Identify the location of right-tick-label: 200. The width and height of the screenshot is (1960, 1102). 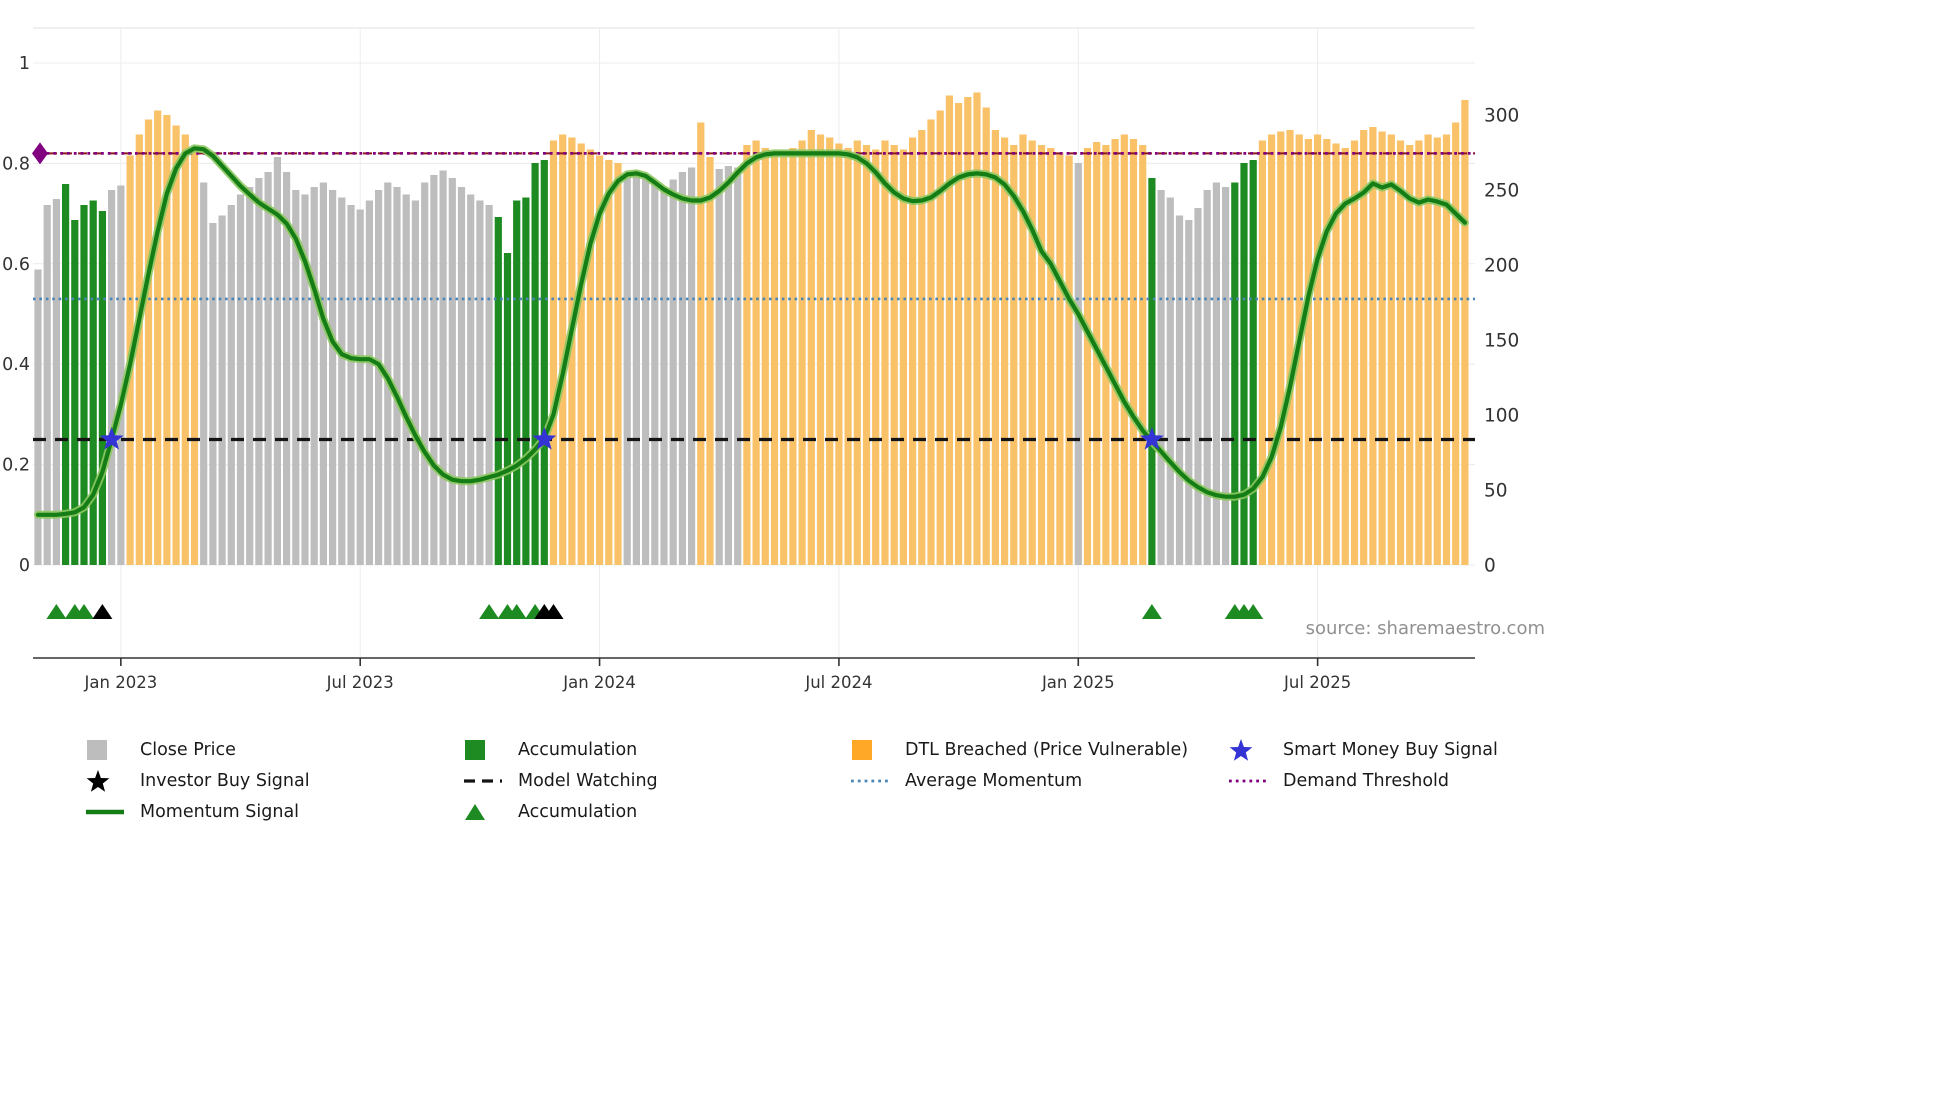
(1501, 266).